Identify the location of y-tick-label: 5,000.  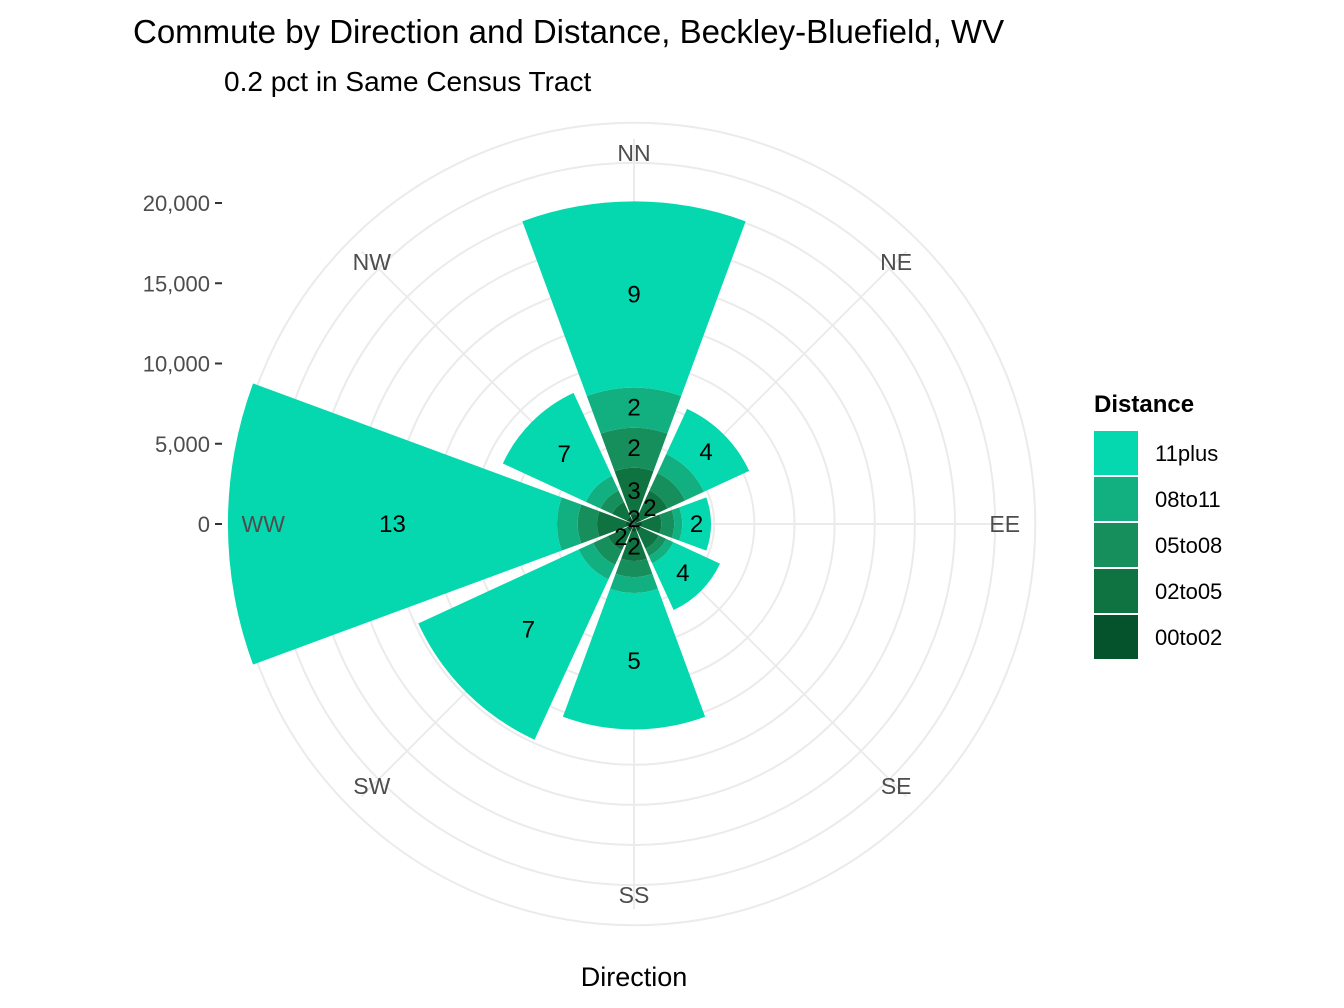
(182, 444).